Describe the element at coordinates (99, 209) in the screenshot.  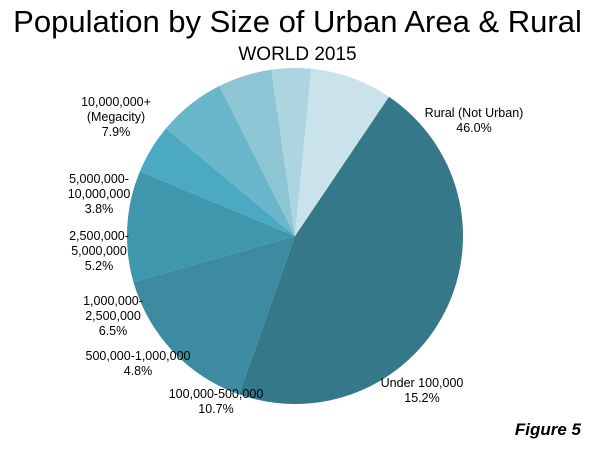
I see `slice-percent: 3.8%` at that location.